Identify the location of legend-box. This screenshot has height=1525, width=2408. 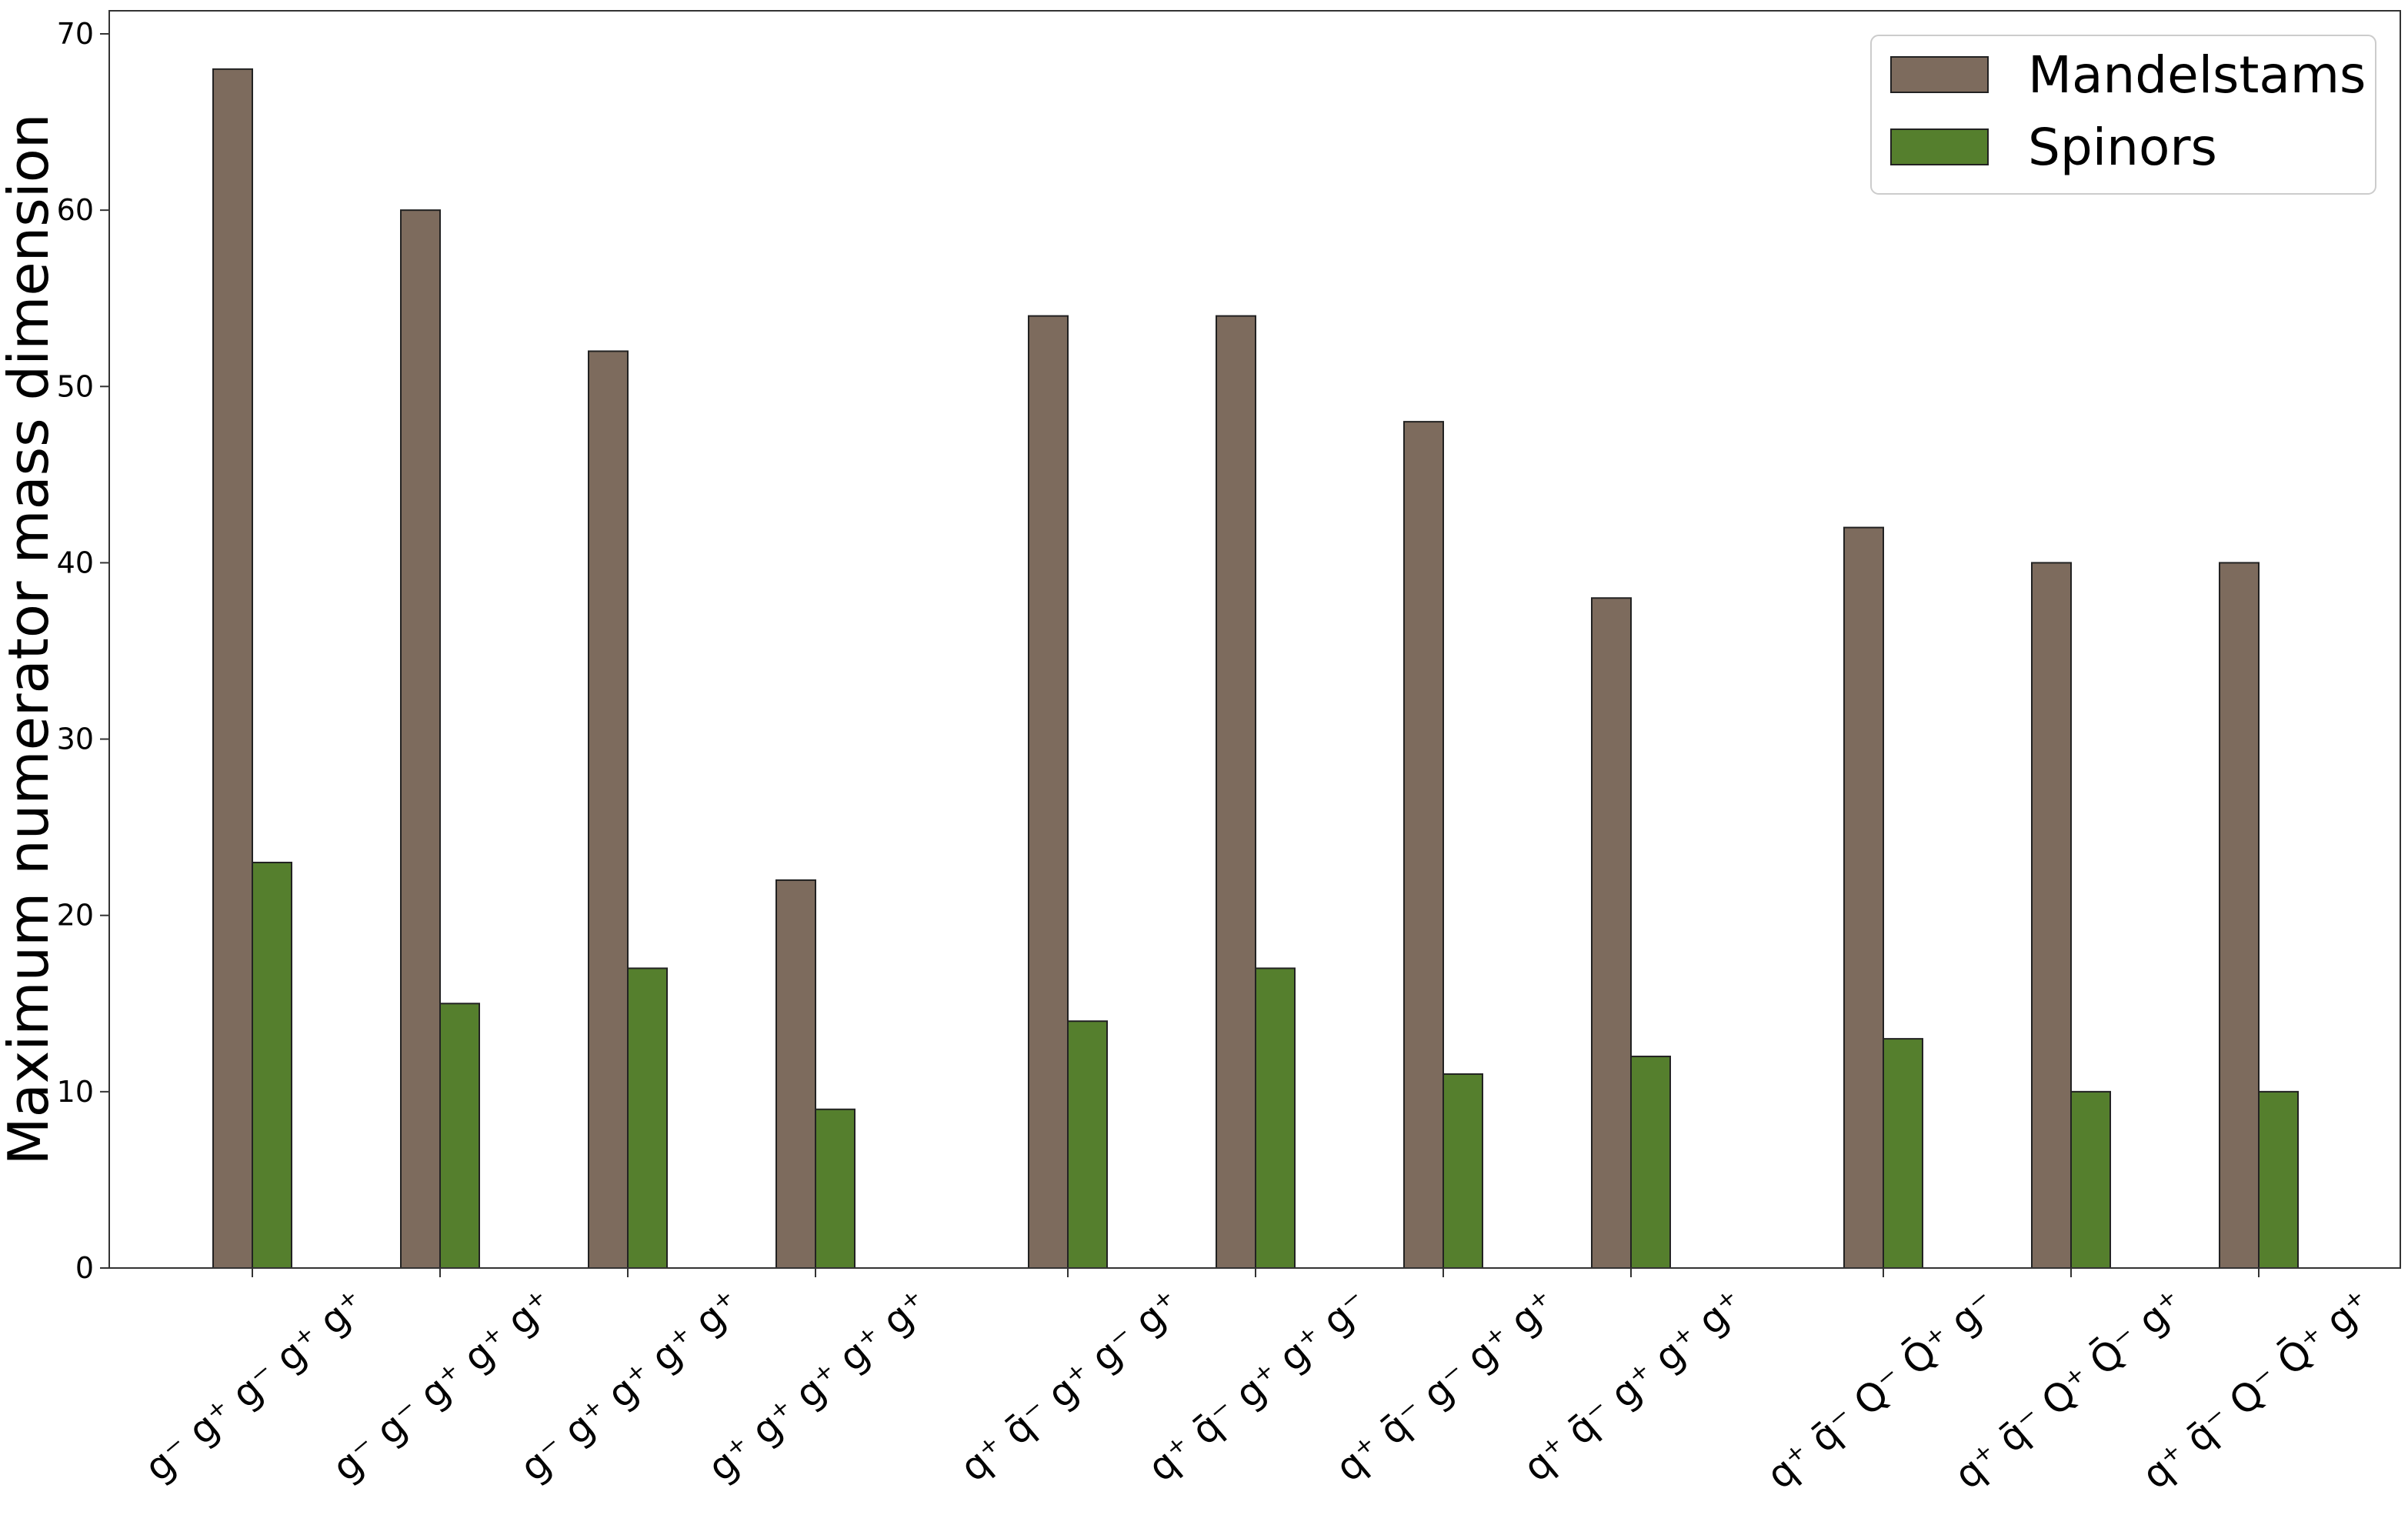
(2123, 115).